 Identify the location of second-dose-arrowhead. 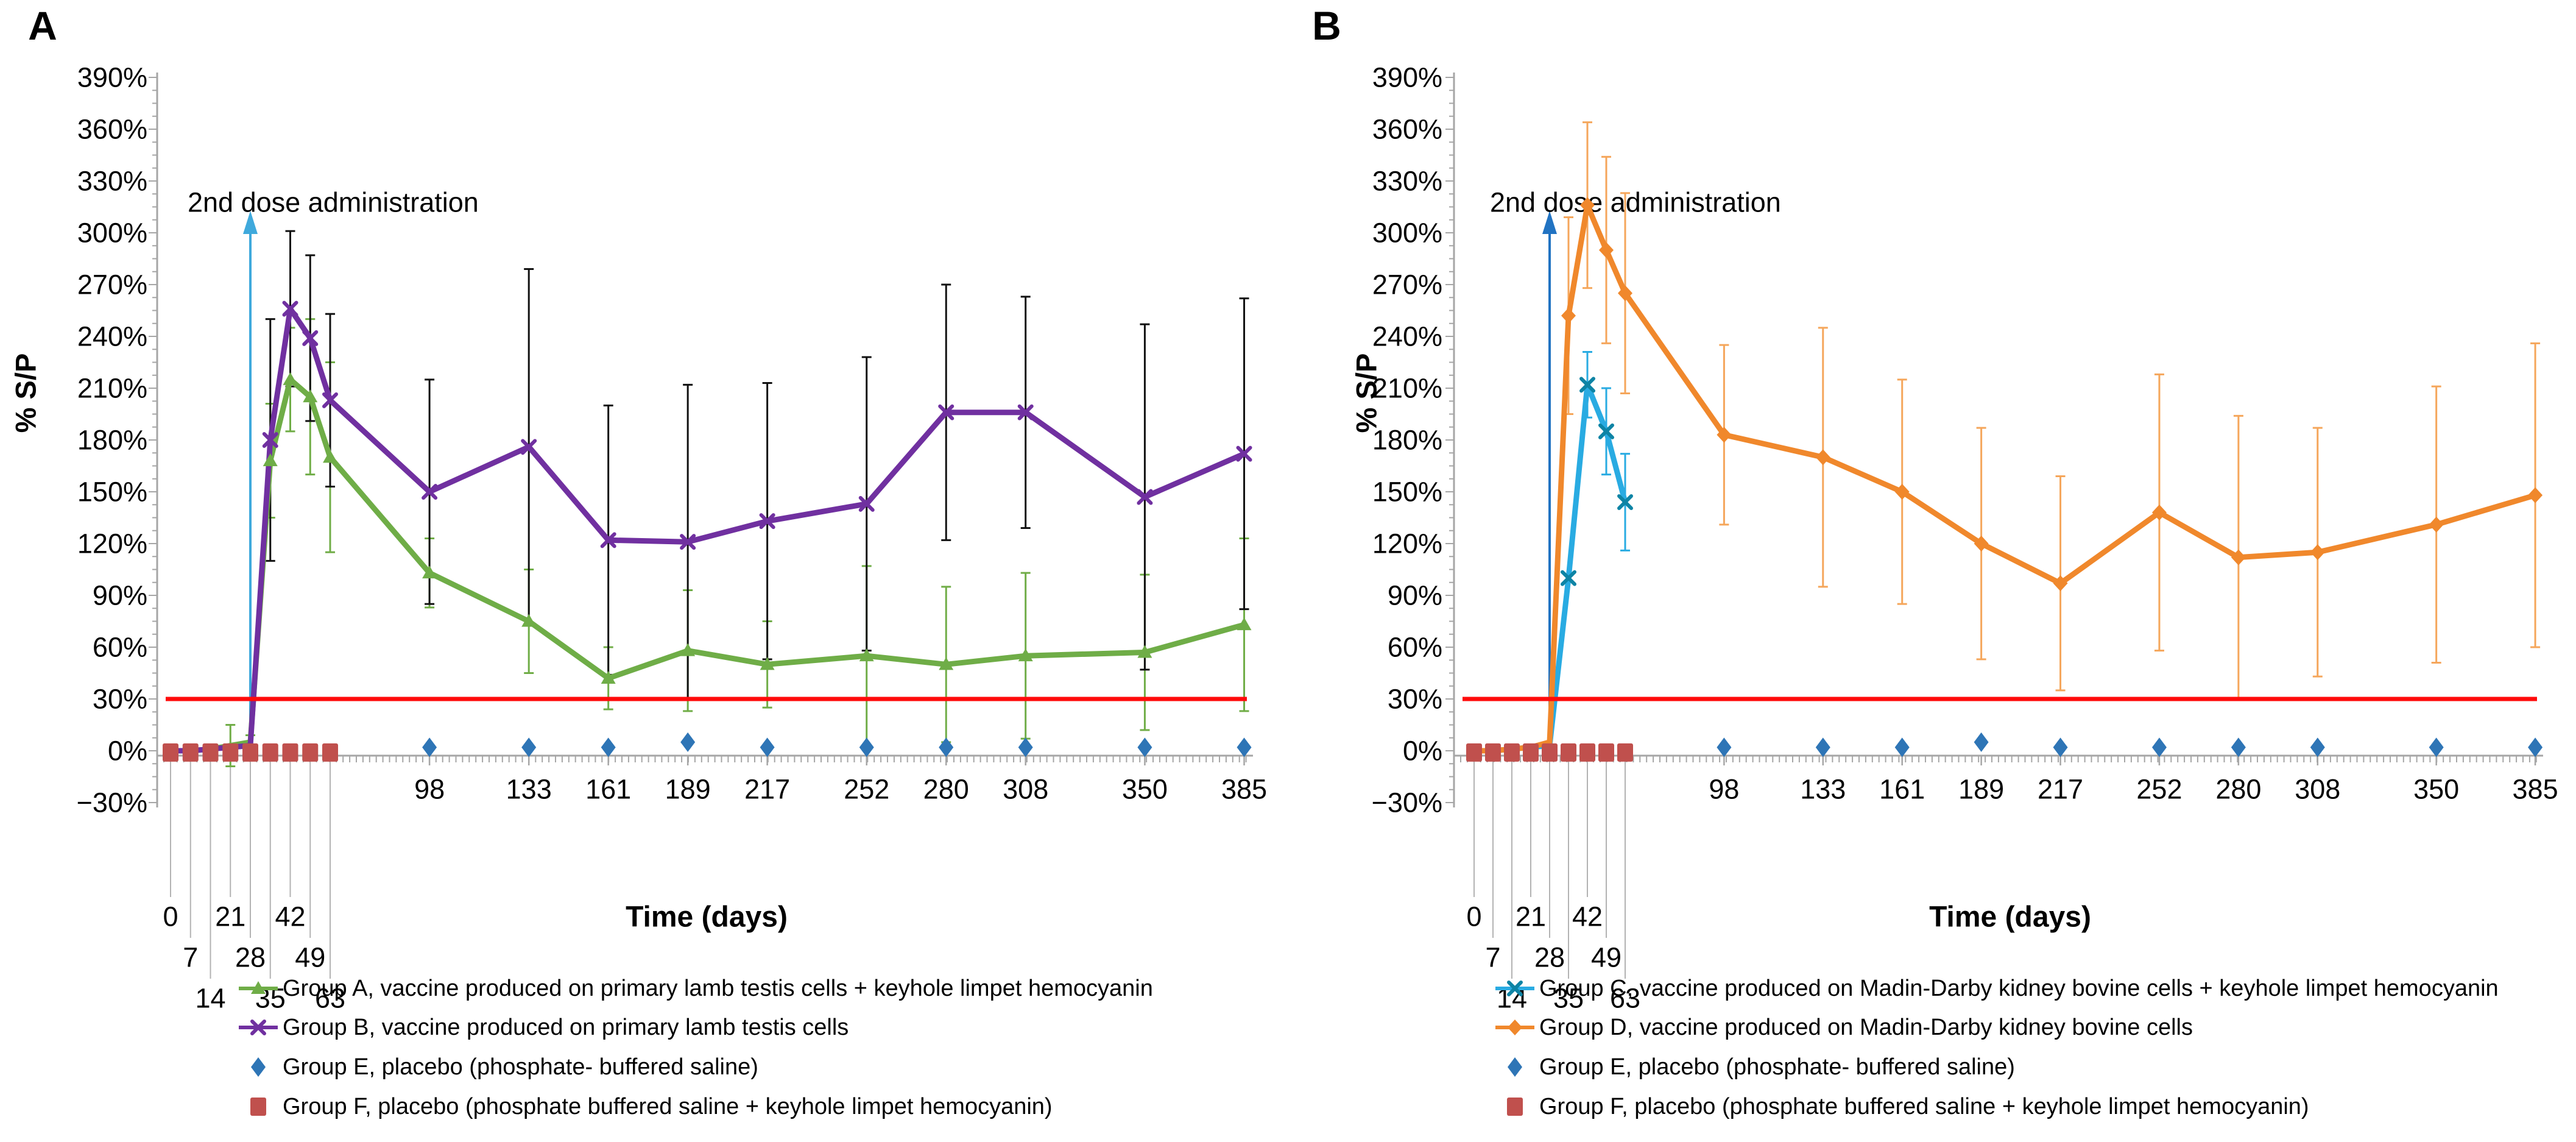
(1549, 222).